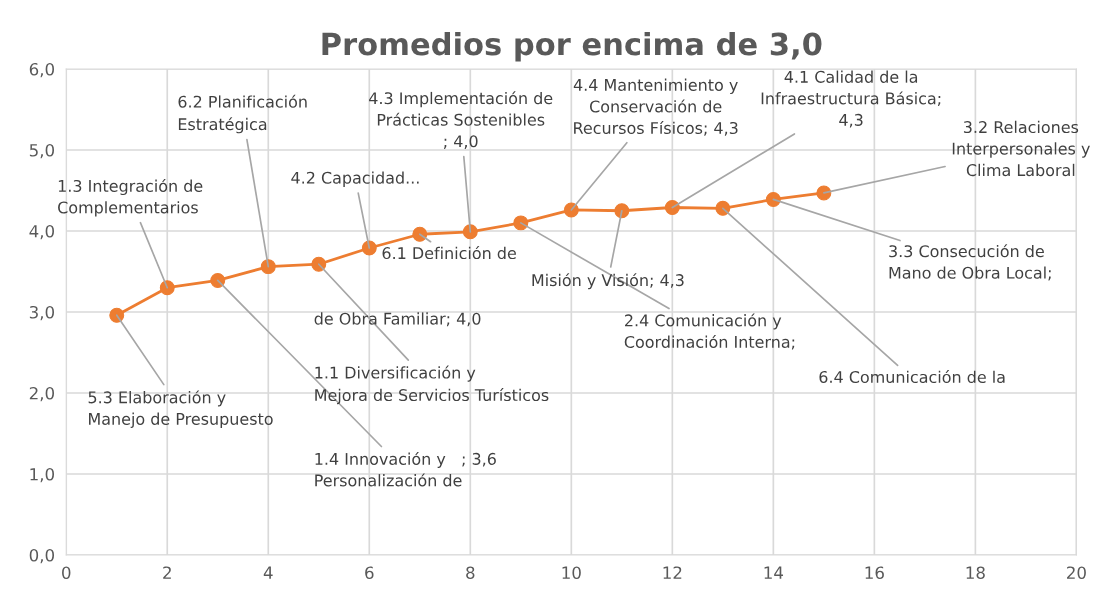 The height and width of the screenshot is (600, 1104). What do you see at coordinates (42, 151) in the screenshot?
I see `y-tick-label: 5,0` at bounding box center [42, 151].